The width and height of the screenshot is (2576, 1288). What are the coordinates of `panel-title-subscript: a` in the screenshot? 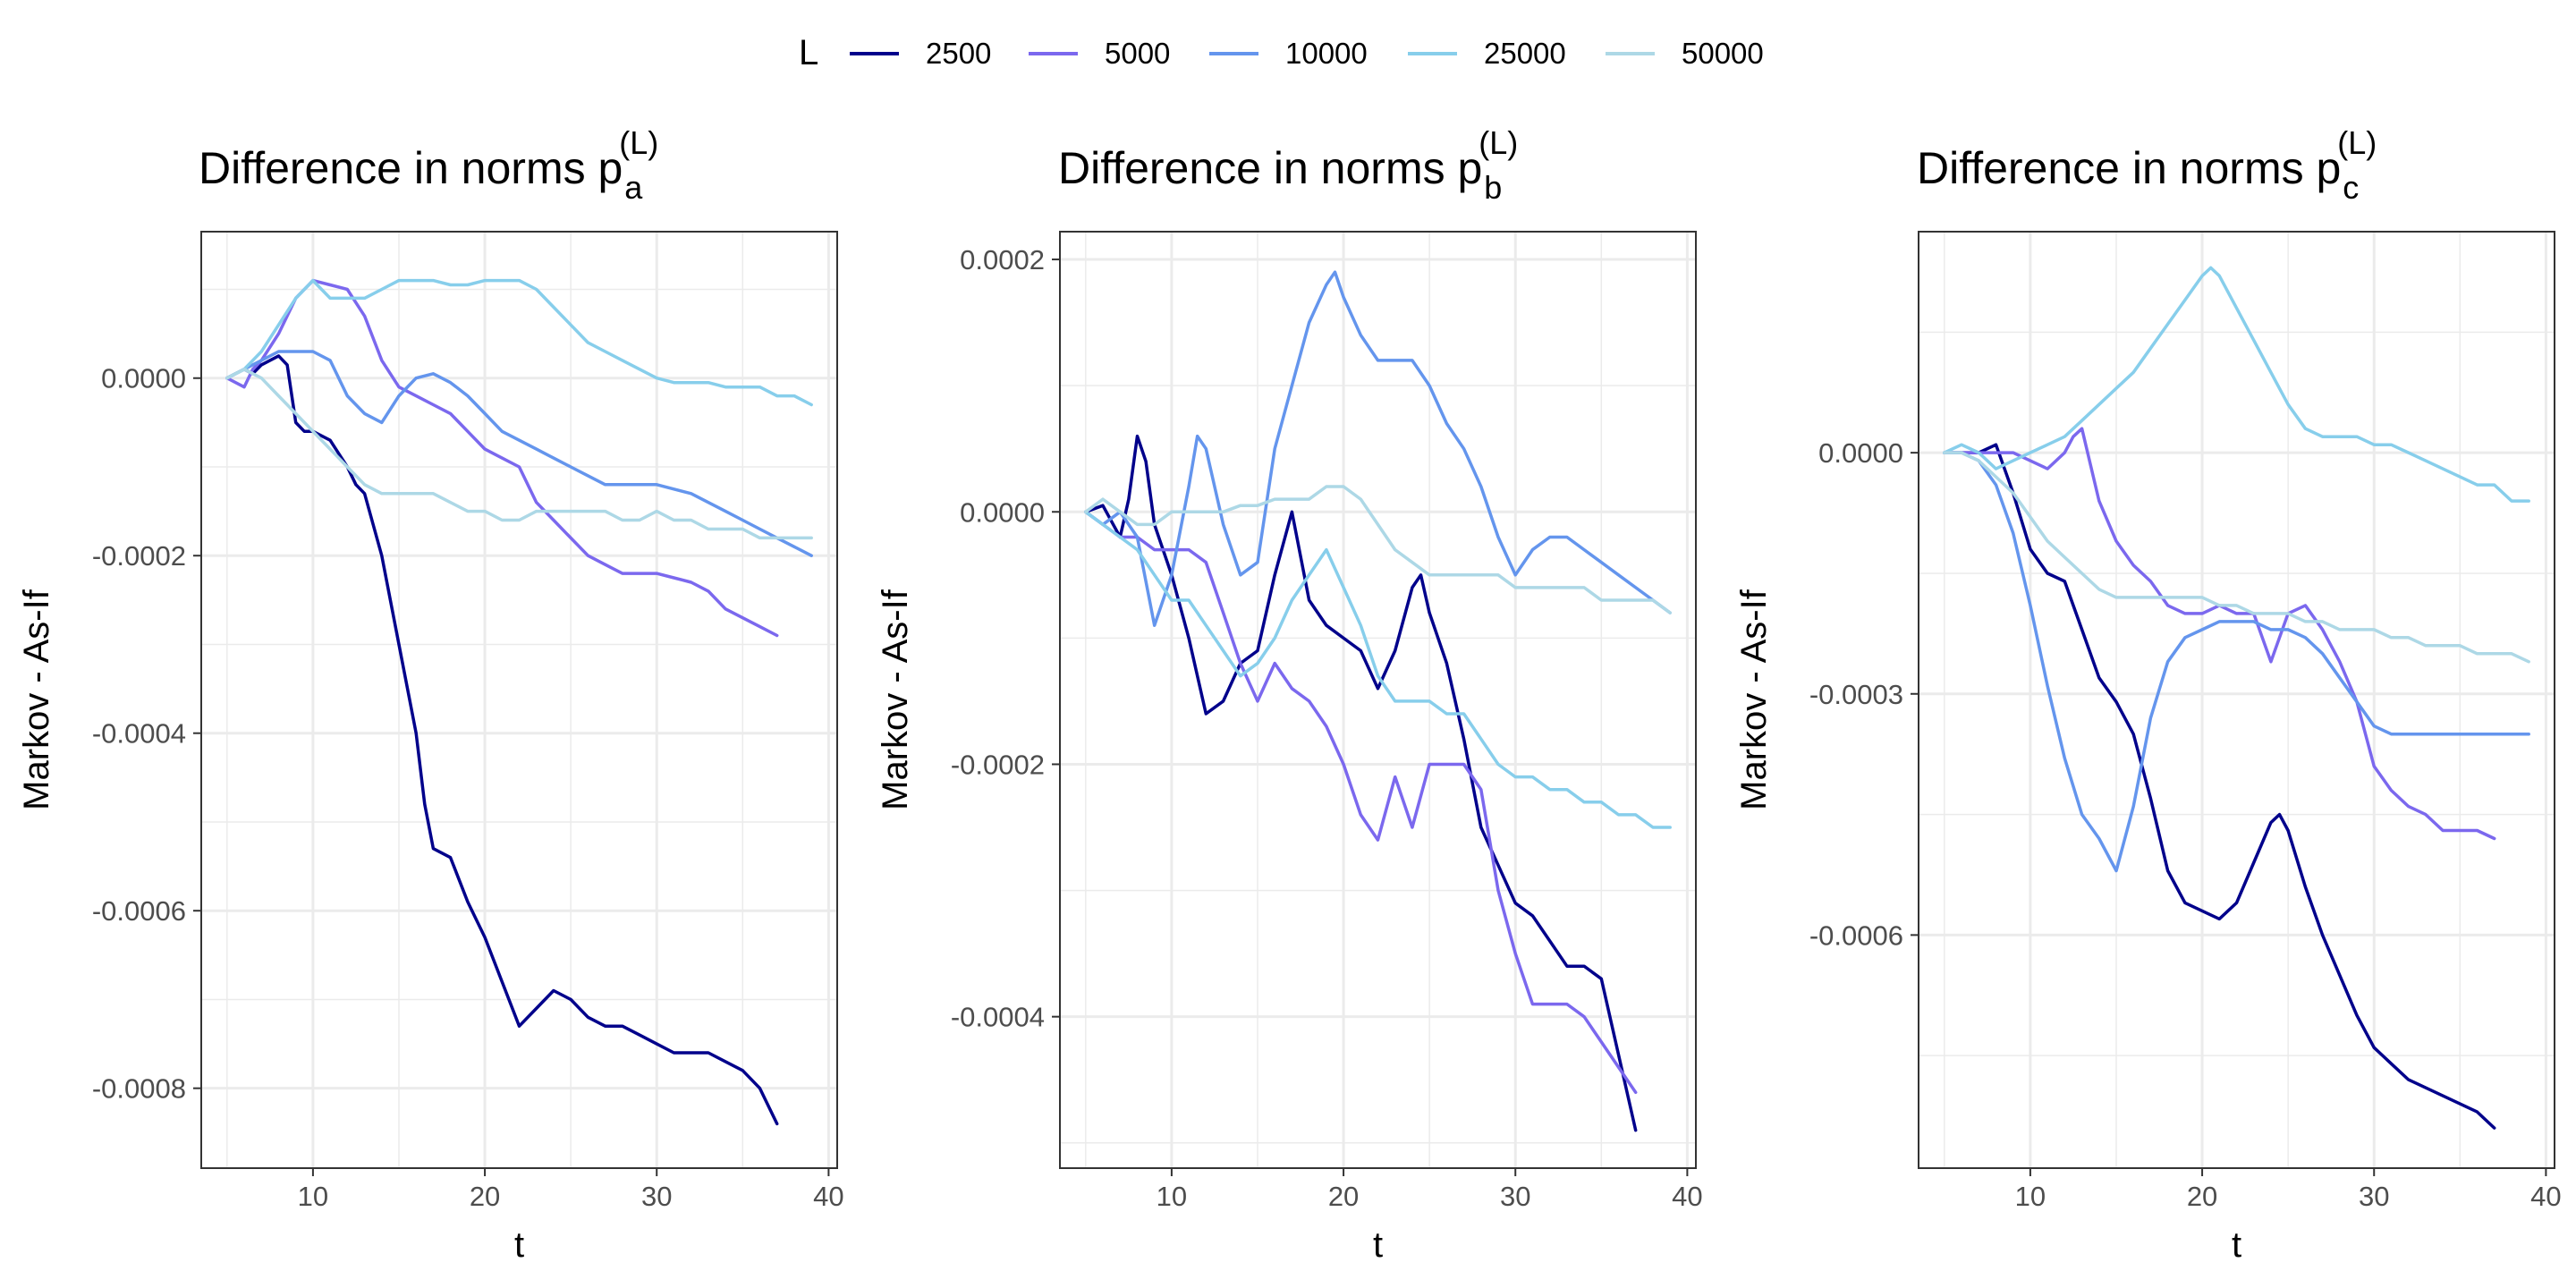 It's located at (633, 187).